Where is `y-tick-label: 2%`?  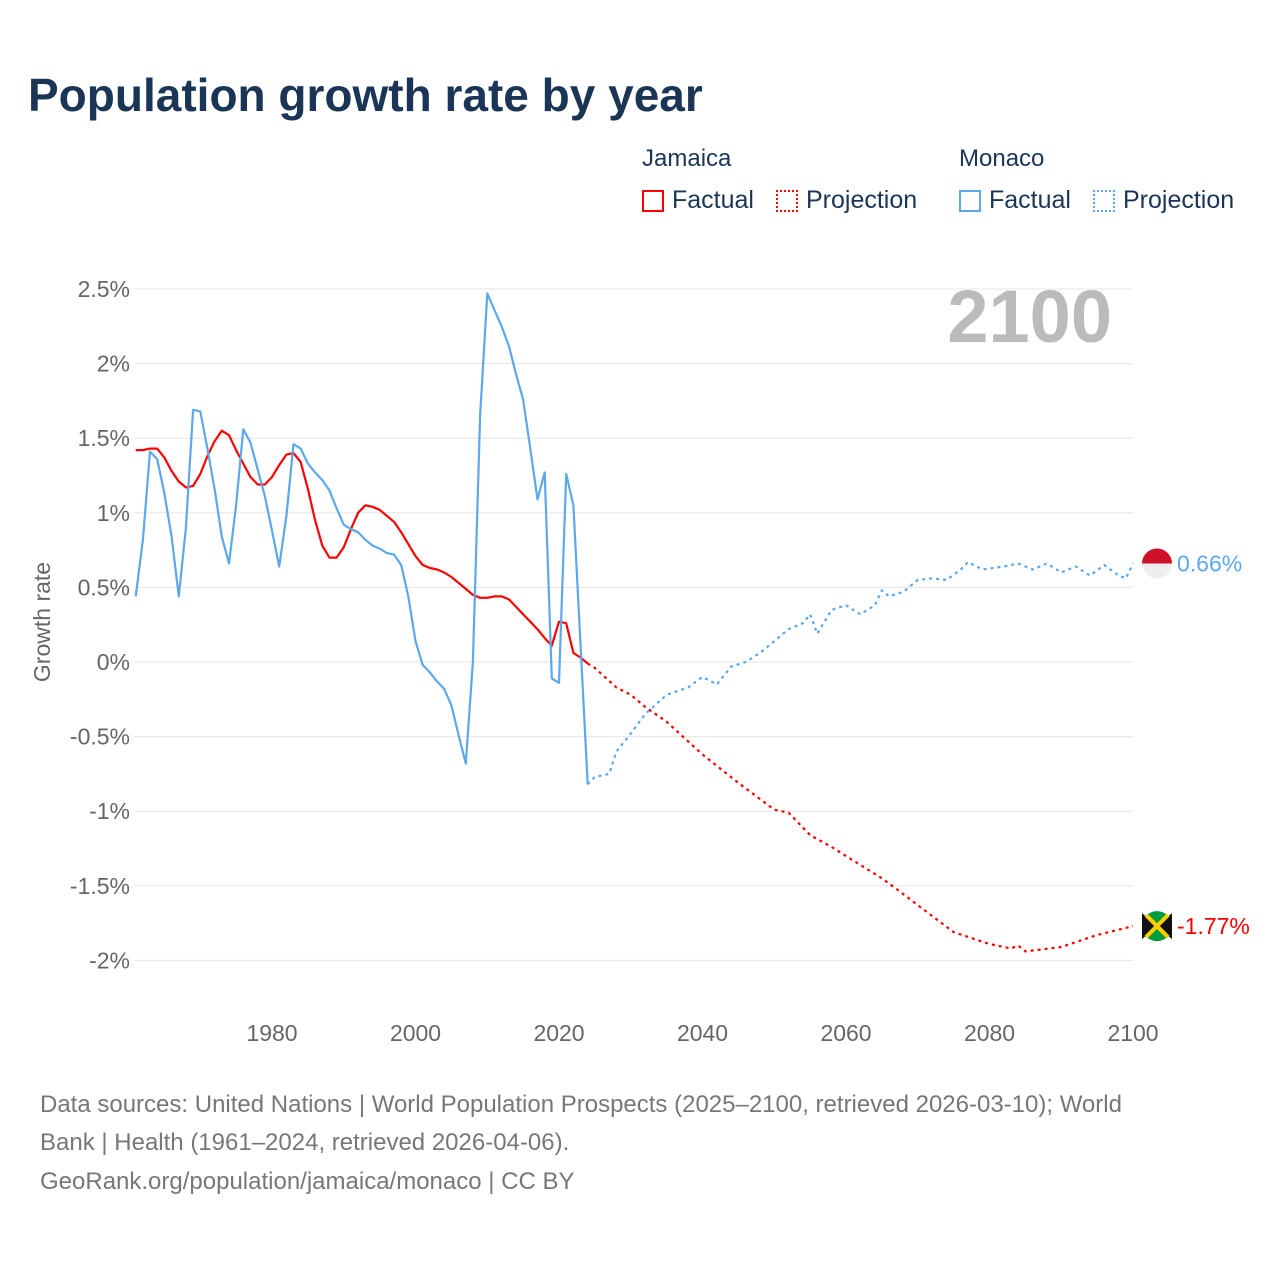
y-tick-label: 2% is located at coordinates (113, 364).